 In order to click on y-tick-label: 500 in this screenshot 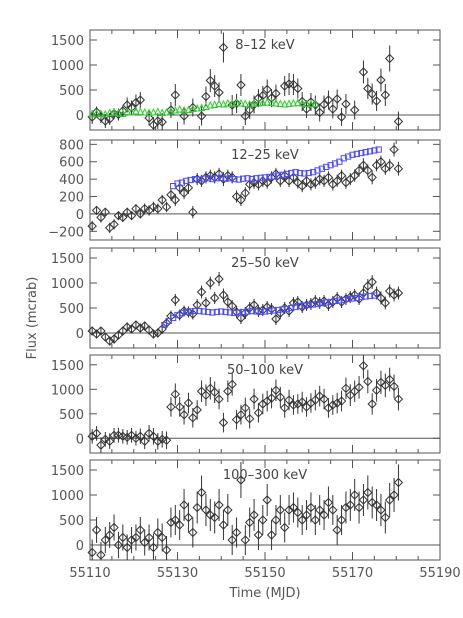, I will do `click(71, 309)`.